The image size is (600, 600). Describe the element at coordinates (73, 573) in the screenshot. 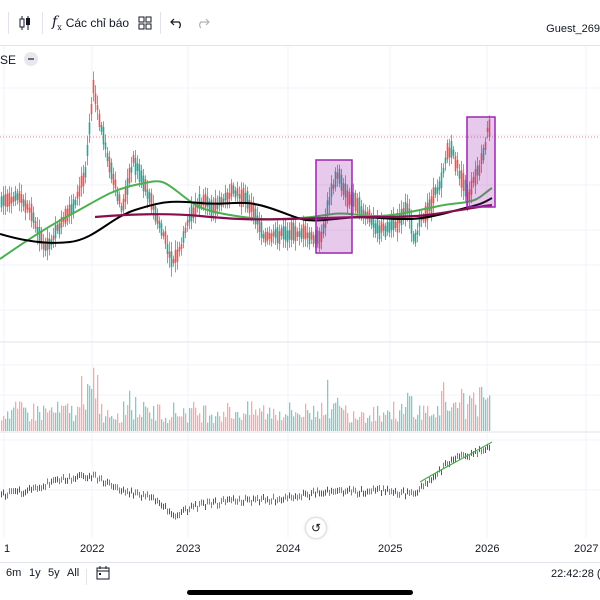

I see `range-all-button: All` at that location.